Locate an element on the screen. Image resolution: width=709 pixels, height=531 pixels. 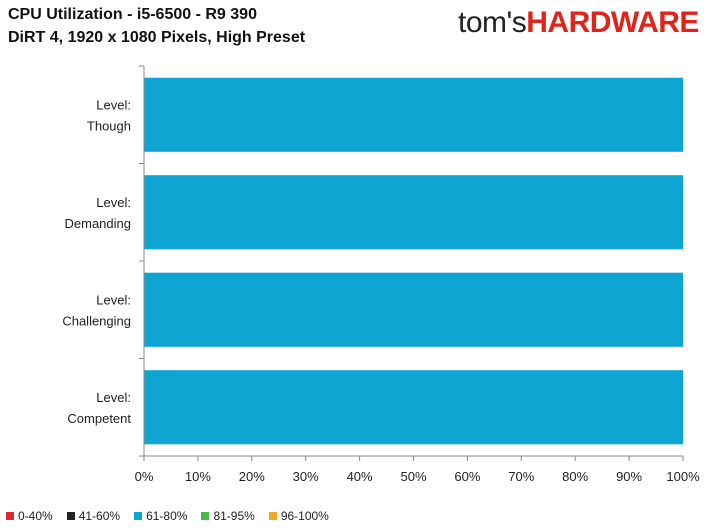
category-label-2-line-0: Level: is located at coordinates (113, 299).